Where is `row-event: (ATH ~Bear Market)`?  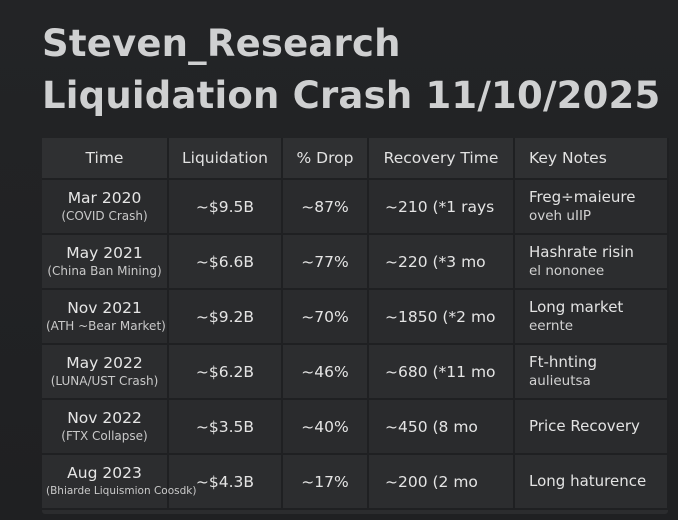 row-event: (ATH ~Bear Market) is located at coordinates (106, 326).